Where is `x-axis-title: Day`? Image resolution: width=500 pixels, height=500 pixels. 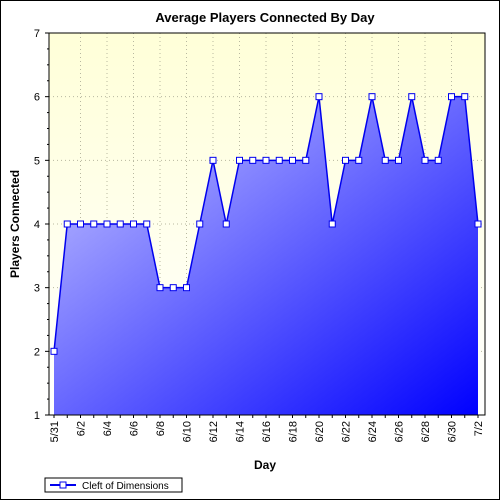 x-axis-title: Day is located at coordinates (265, 465).